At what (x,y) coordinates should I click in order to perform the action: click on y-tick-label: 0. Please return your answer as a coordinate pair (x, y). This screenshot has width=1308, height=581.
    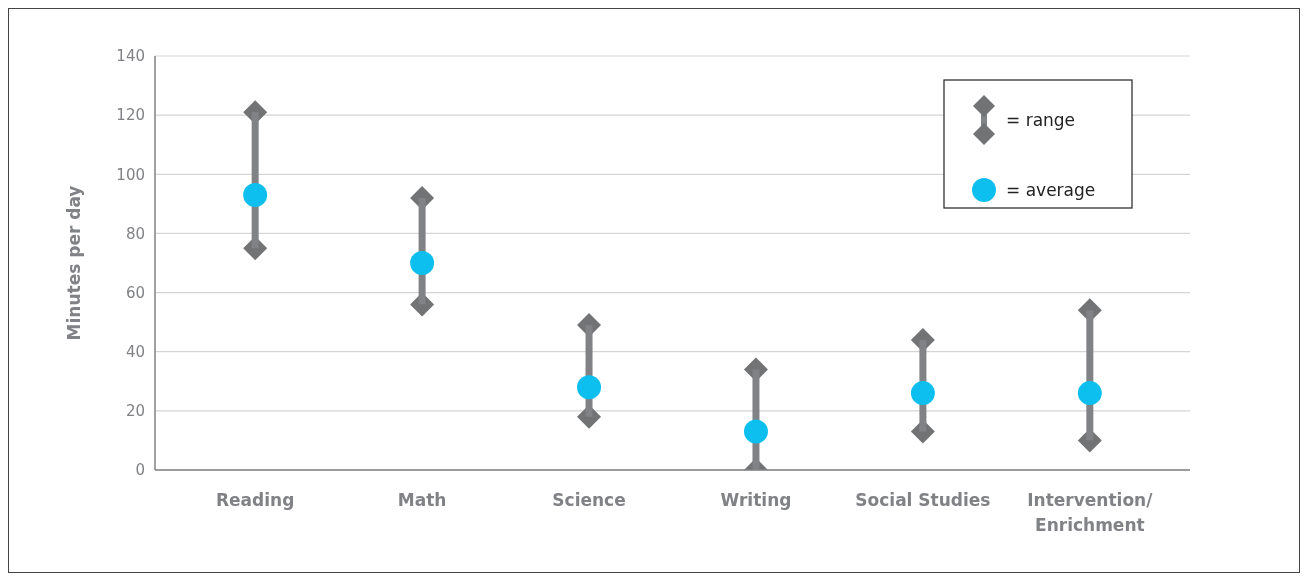
    Looking at the image, I should click on (140, 470).